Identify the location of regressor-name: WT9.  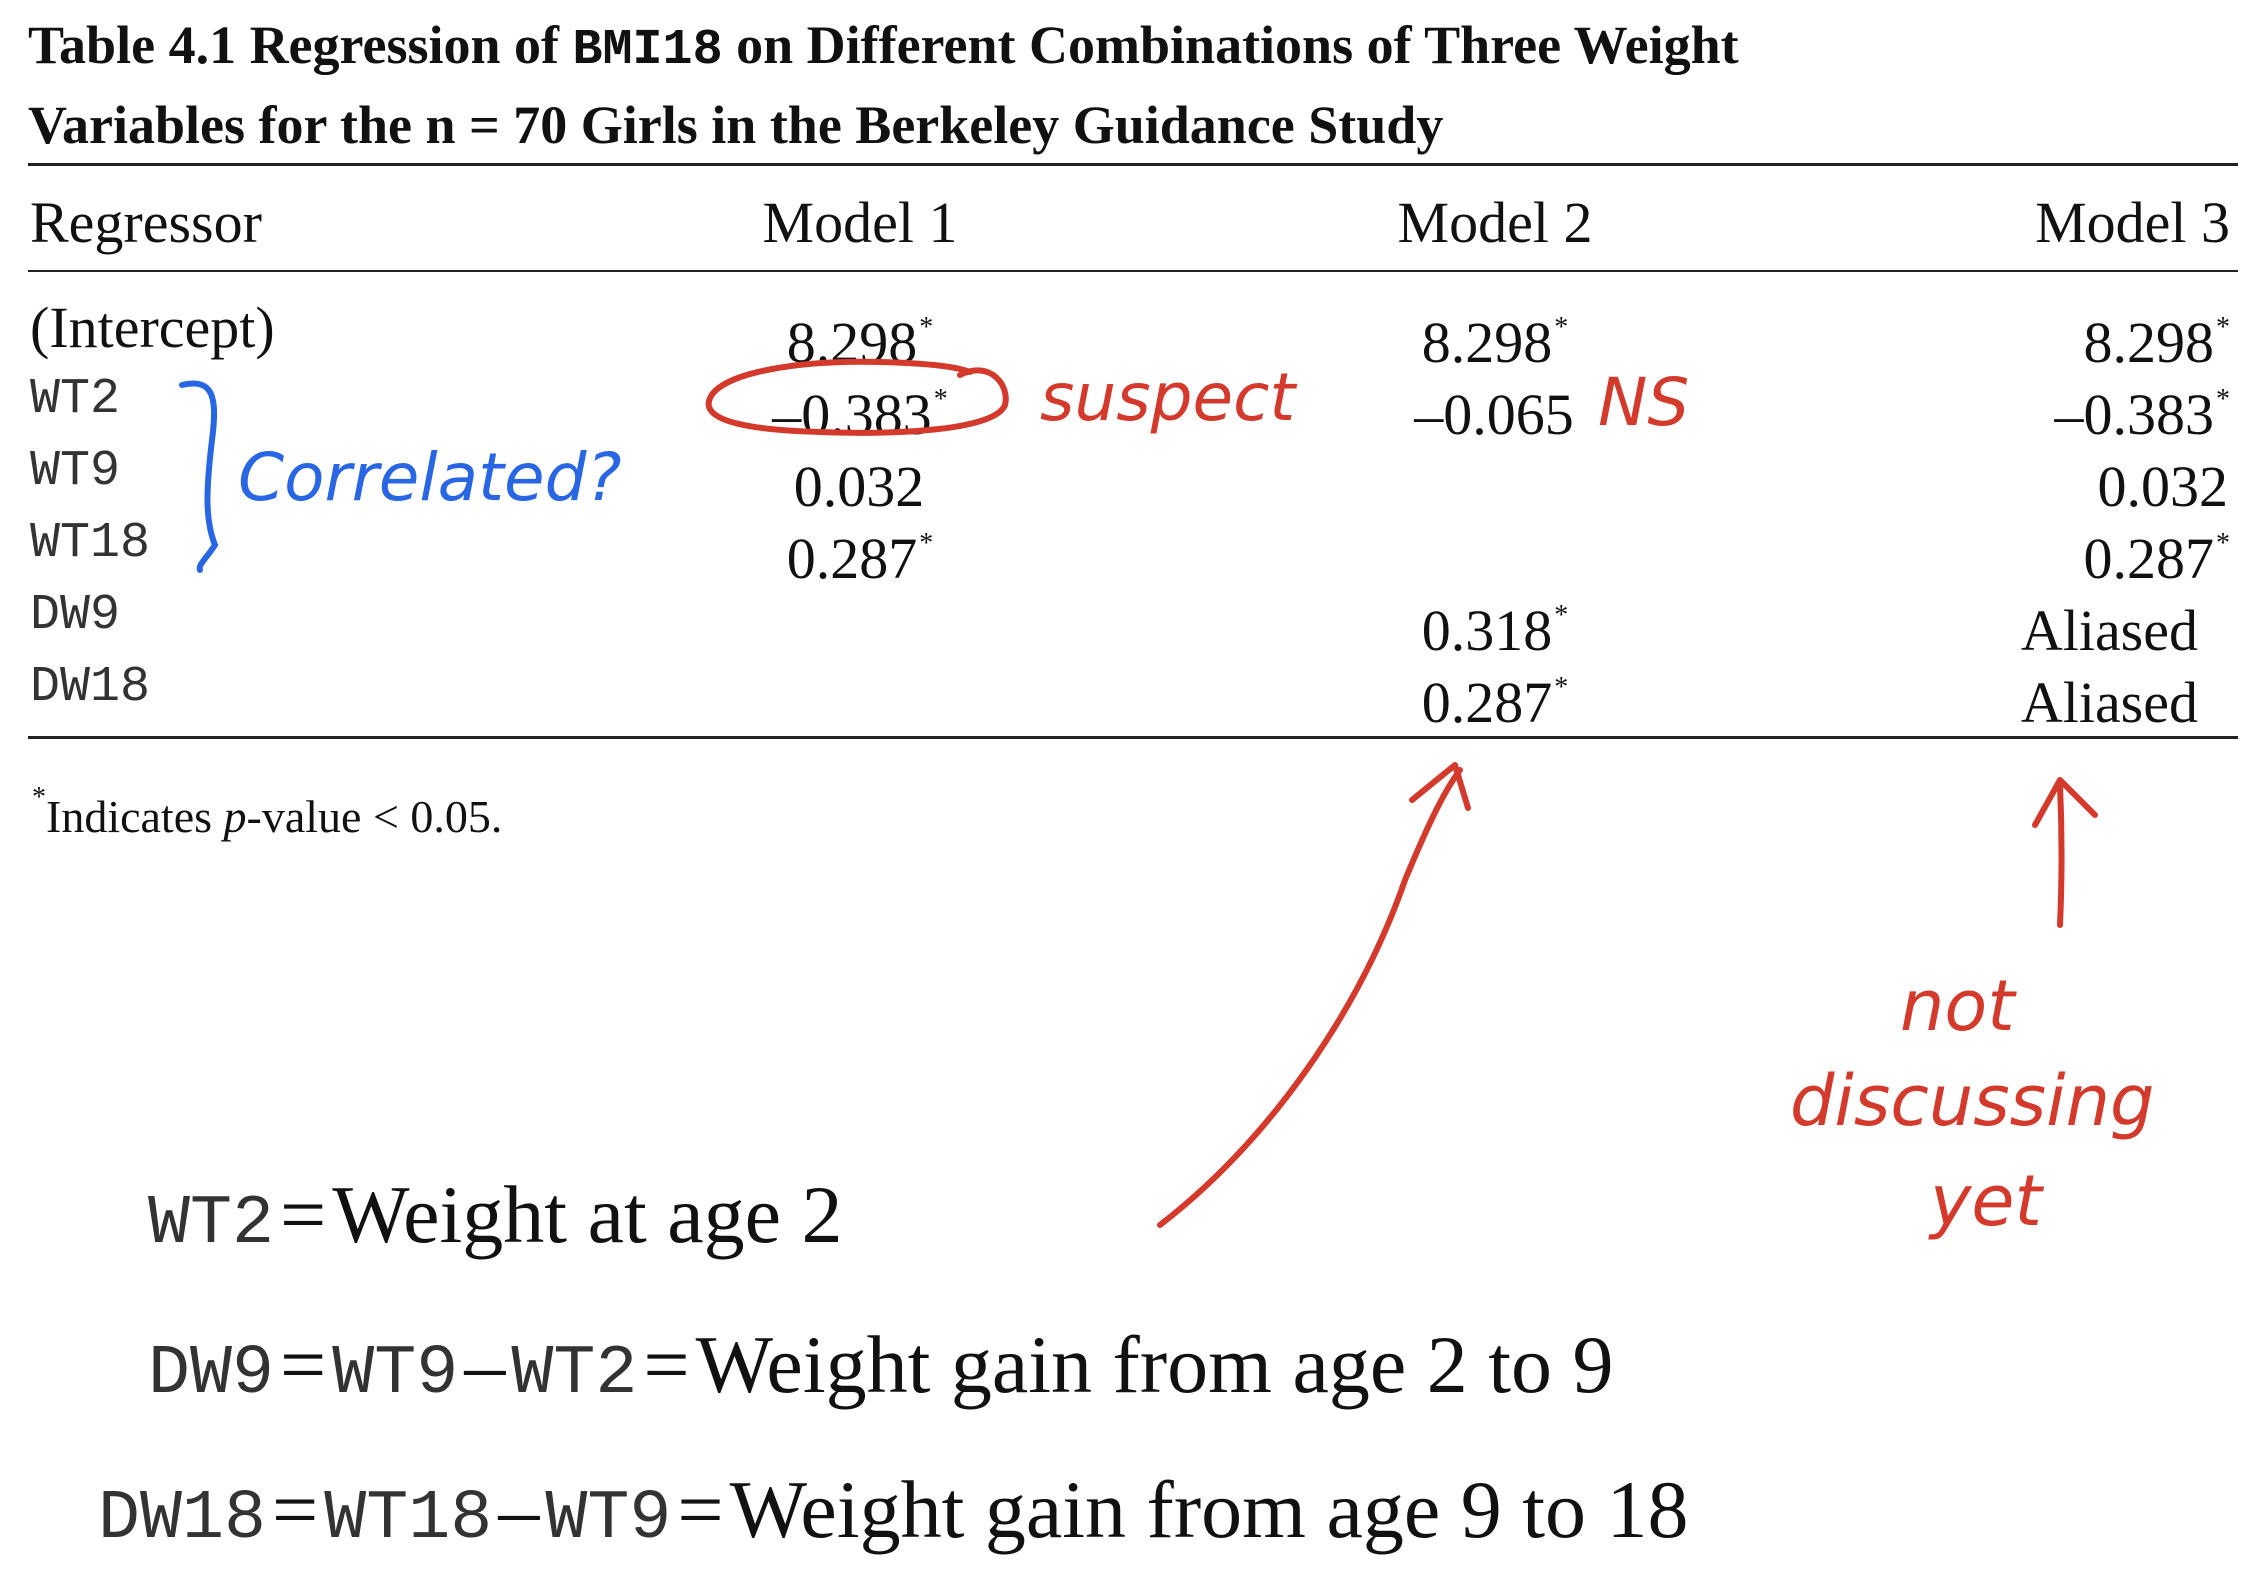
(75, 471).